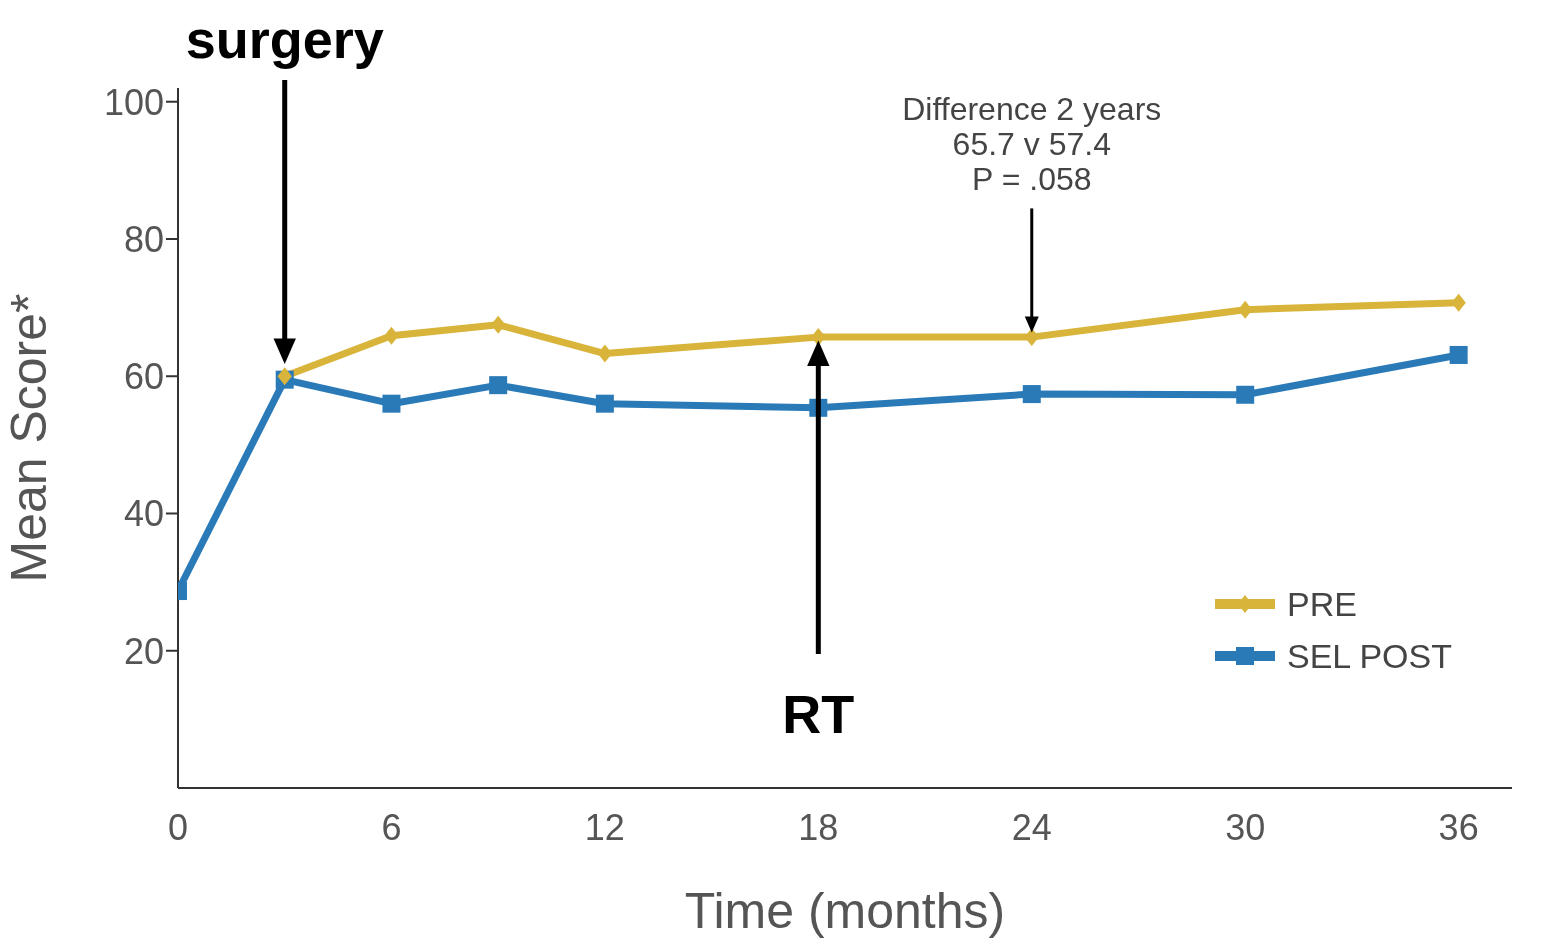  Describe the element at coordinates (845, 911) in the screenshot. I see `x-axis-title: Time (months)` at that location.